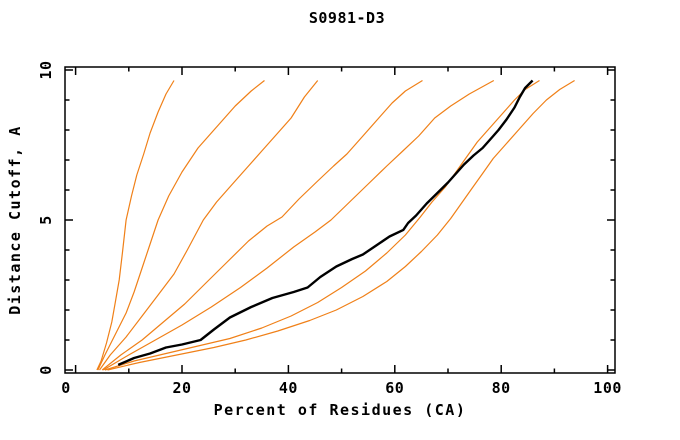 The height and width of the screenshot is (440, 680). I want to click on x-axis-label: Percent of Residues (CA), so click(340, 410).